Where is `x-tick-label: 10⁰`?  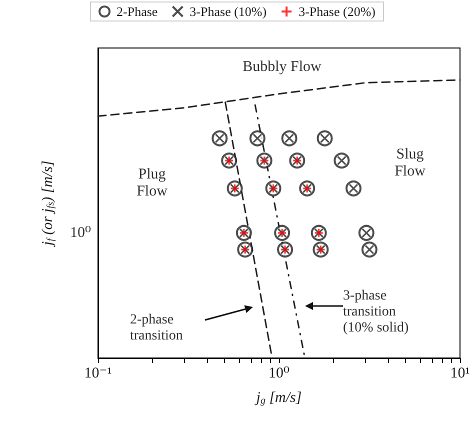
x-tick-label: 10⁰ is located at coordinates (279, 374).